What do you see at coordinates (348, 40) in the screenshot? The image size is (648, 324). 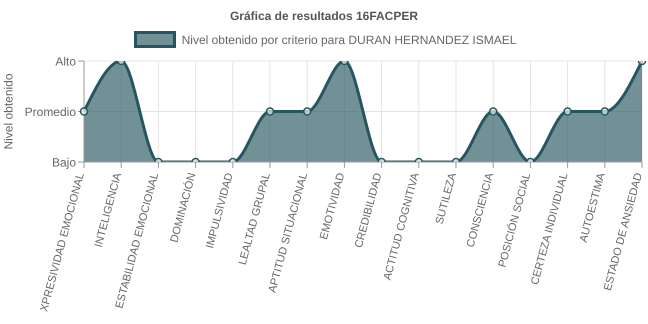 I see `legend-label: Nivel obtenido por criterio para DURAN HERNANDEZ ISMAEL` at bounding box center [348, 40].